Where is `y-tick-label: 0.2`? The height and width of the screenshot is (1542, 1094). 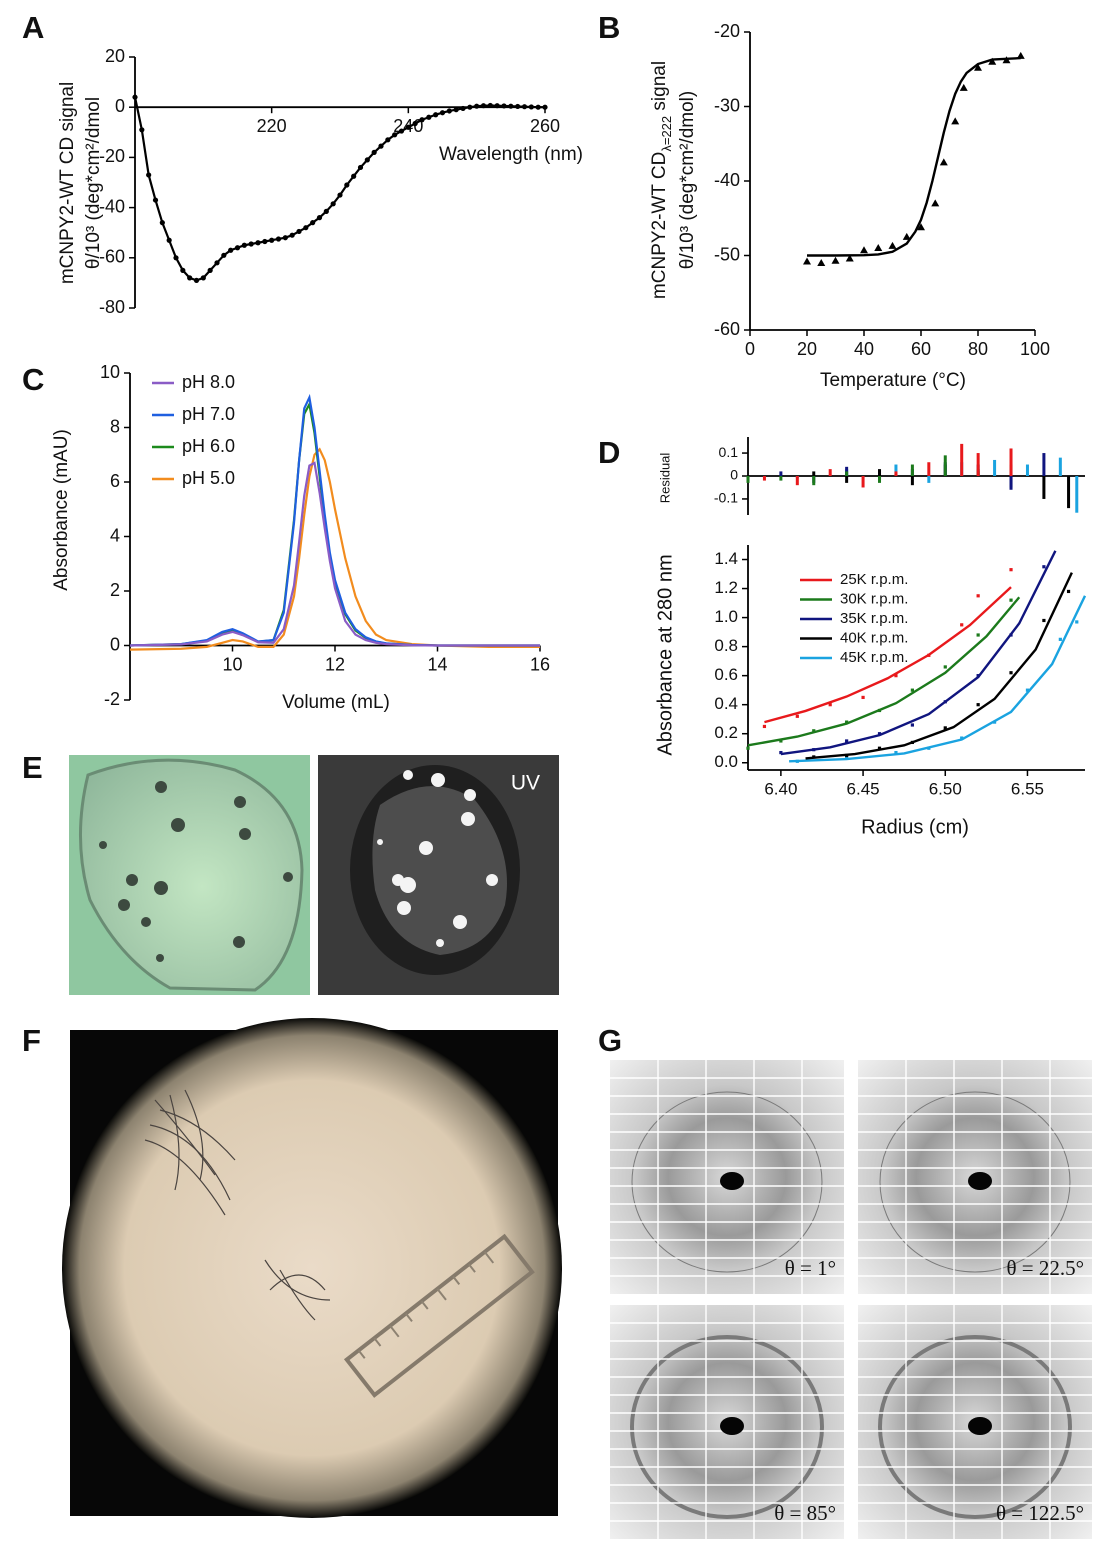 y-tick-label: 0.2 is located at coordinates (726, 732).